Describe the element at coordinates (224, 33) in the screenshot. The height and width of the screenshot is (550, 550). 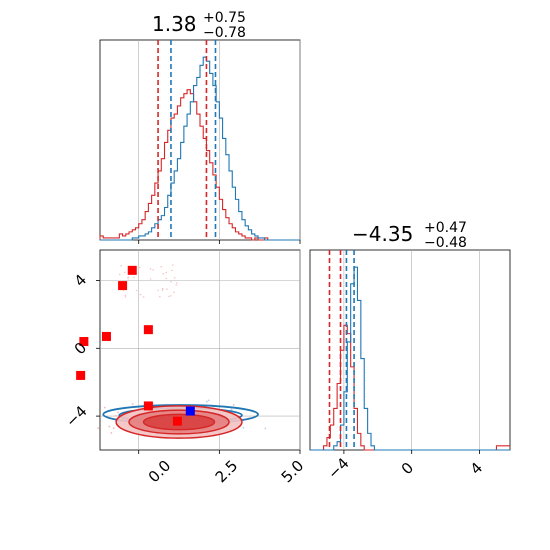
I see `title-1-minus: −0.78` at that location.